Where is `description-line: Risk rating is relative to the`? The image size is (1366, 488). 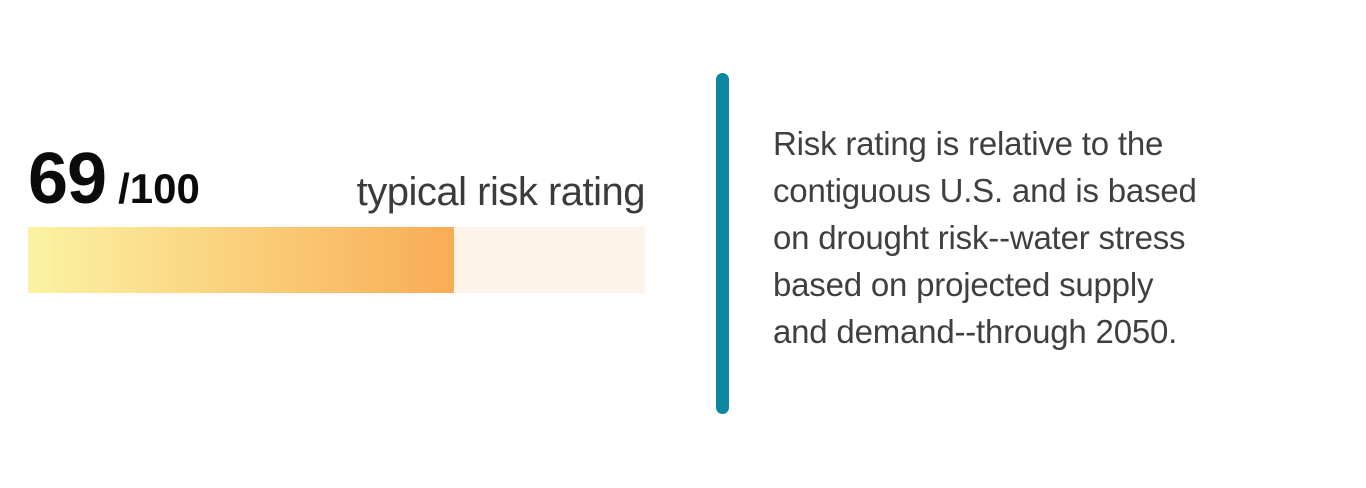
description-line: Risk rating is relative to the is located at coordinates (968, 143).